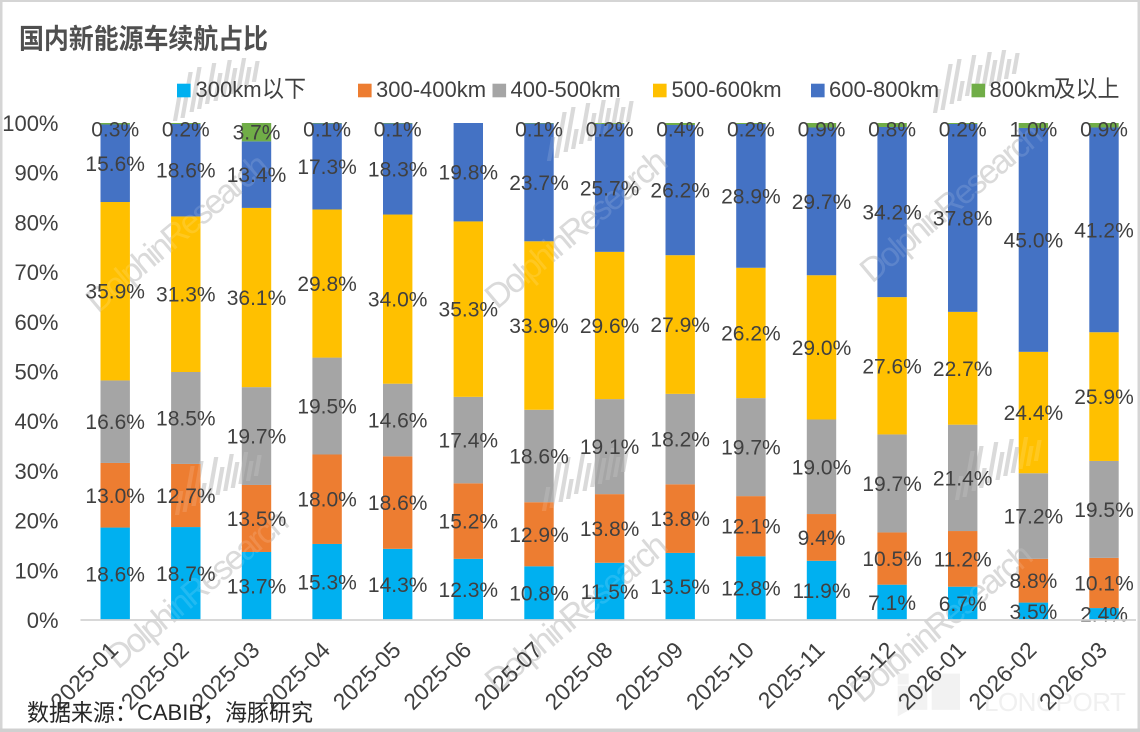 This screenshot has height=732, width=1140. I want to click on svg-text: 300-400km, so click(431, 89).